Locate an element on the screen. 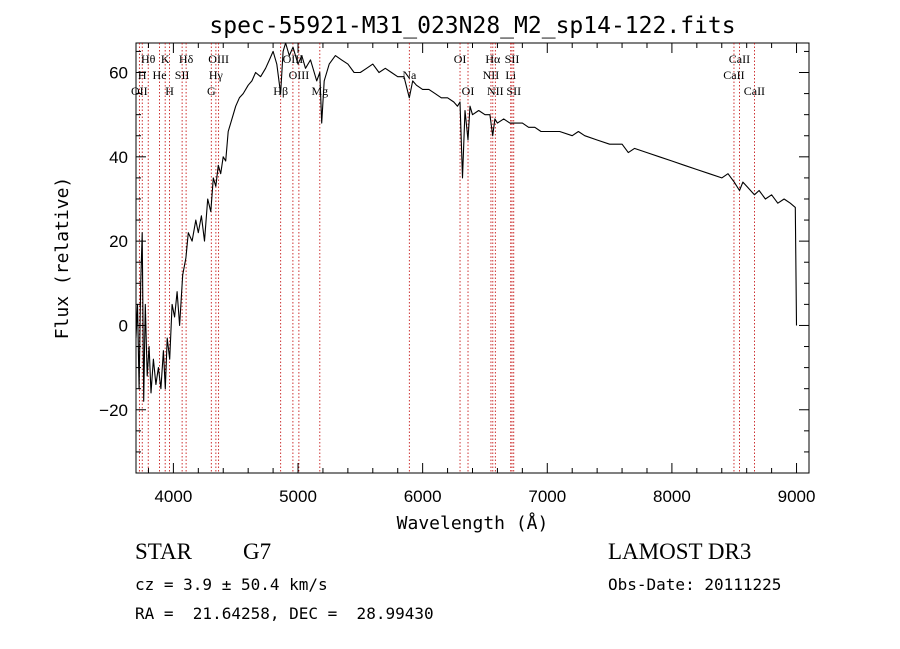  obs-date-text: Obs-Date: 20111225 is located at coordinates (695, 584).